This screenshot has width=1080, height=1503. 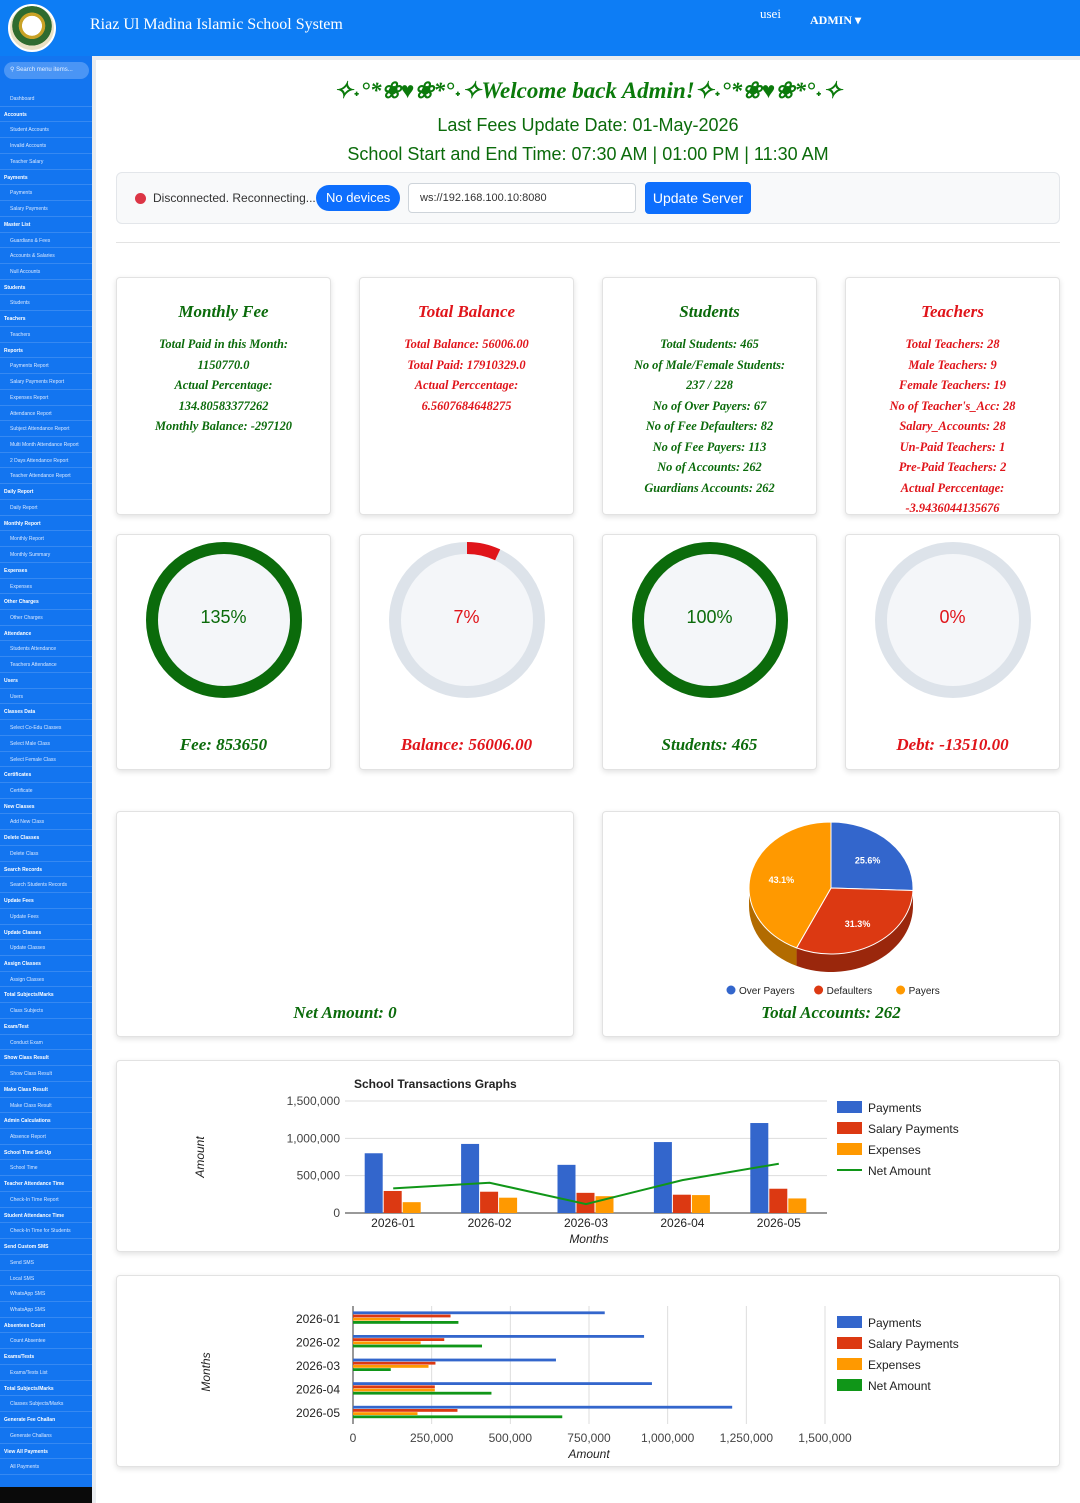 What do you see at coordinates (46, 980) in the screenshot?
I see `sidebar-item: Assign Classes` at bounding box center [46, 980].